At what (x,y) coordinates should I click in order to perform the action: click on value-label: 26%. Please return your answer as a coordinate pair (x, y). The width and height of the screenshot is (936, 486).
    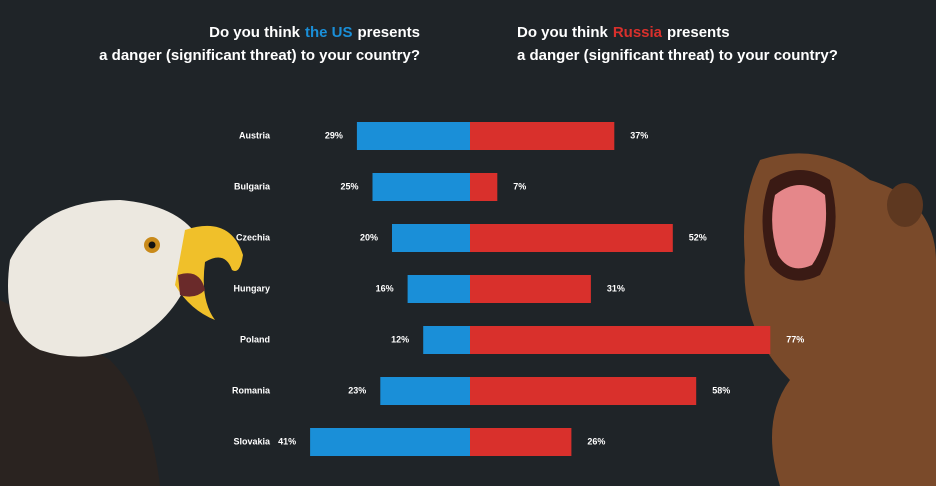
    Looking at the image, I should click on (596, 441).